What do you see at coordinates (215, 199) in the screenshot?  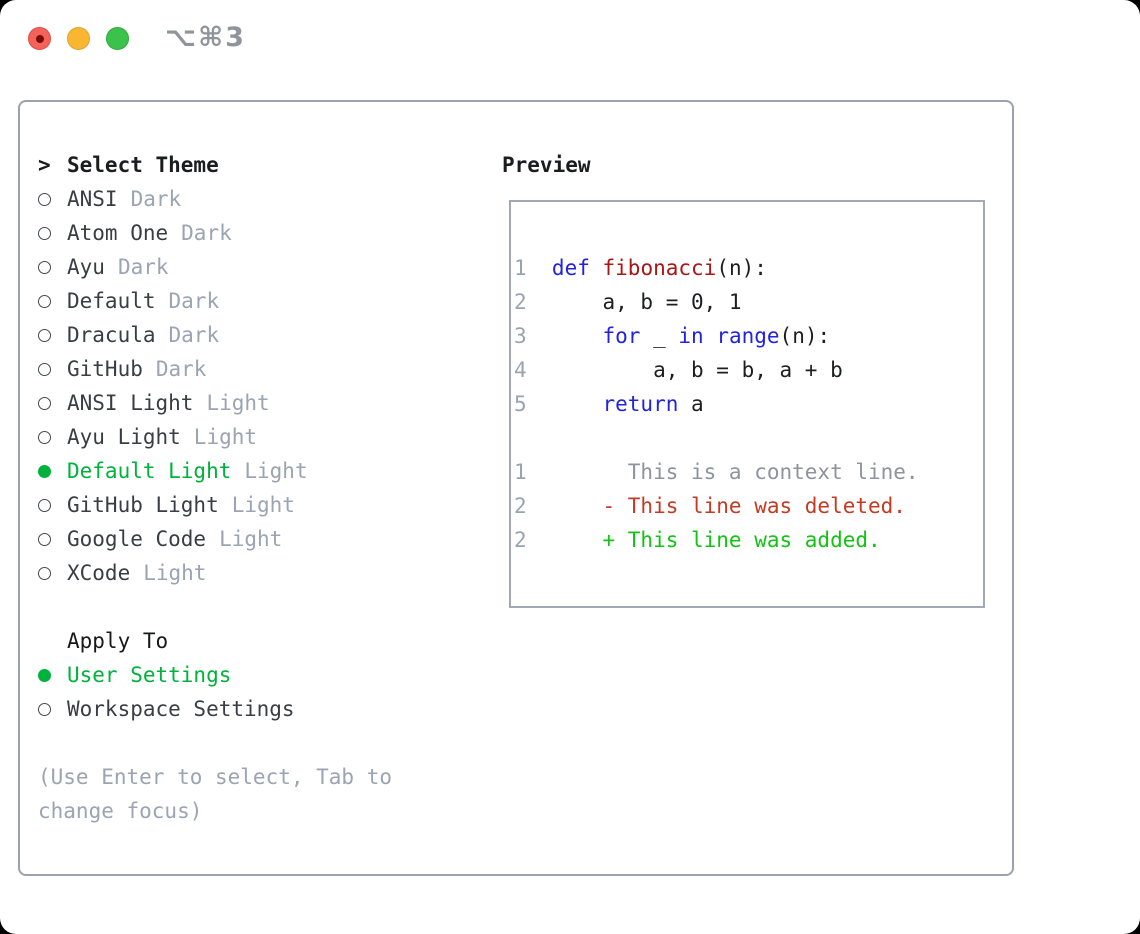 I see `theme-option-ansi-dark: ANSI Dark` at bounding box center [215, 199].